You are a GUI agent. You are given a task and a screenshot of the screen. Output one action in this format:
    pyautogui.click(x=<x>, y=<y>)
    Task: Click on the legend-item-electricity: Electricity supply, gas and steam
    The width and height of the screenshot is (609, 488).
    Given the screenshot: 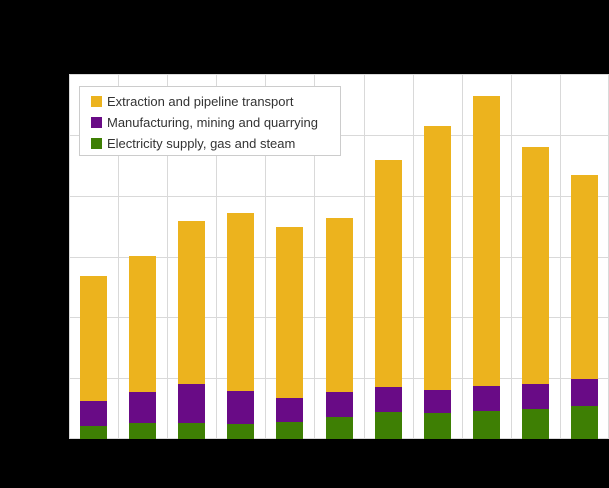 What is the action you would take?
    pyautogui.click(x=215, y=143)
    